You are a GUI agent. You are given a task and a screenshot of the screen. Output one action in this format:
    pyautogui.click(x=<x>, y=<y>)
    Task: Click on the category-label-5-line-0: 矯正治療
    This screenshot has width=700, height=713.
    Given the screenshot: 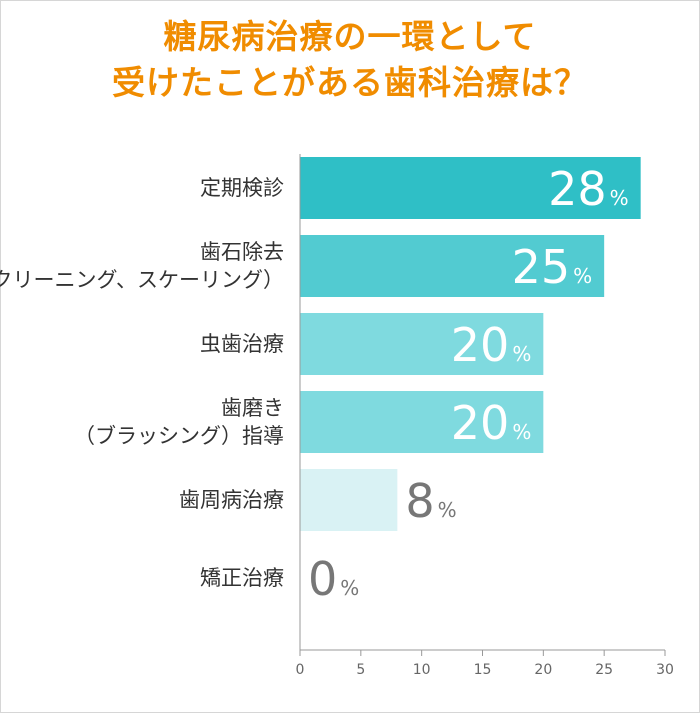 What is the action you would take?
    pyautogui.click(x=242, y=578)
    